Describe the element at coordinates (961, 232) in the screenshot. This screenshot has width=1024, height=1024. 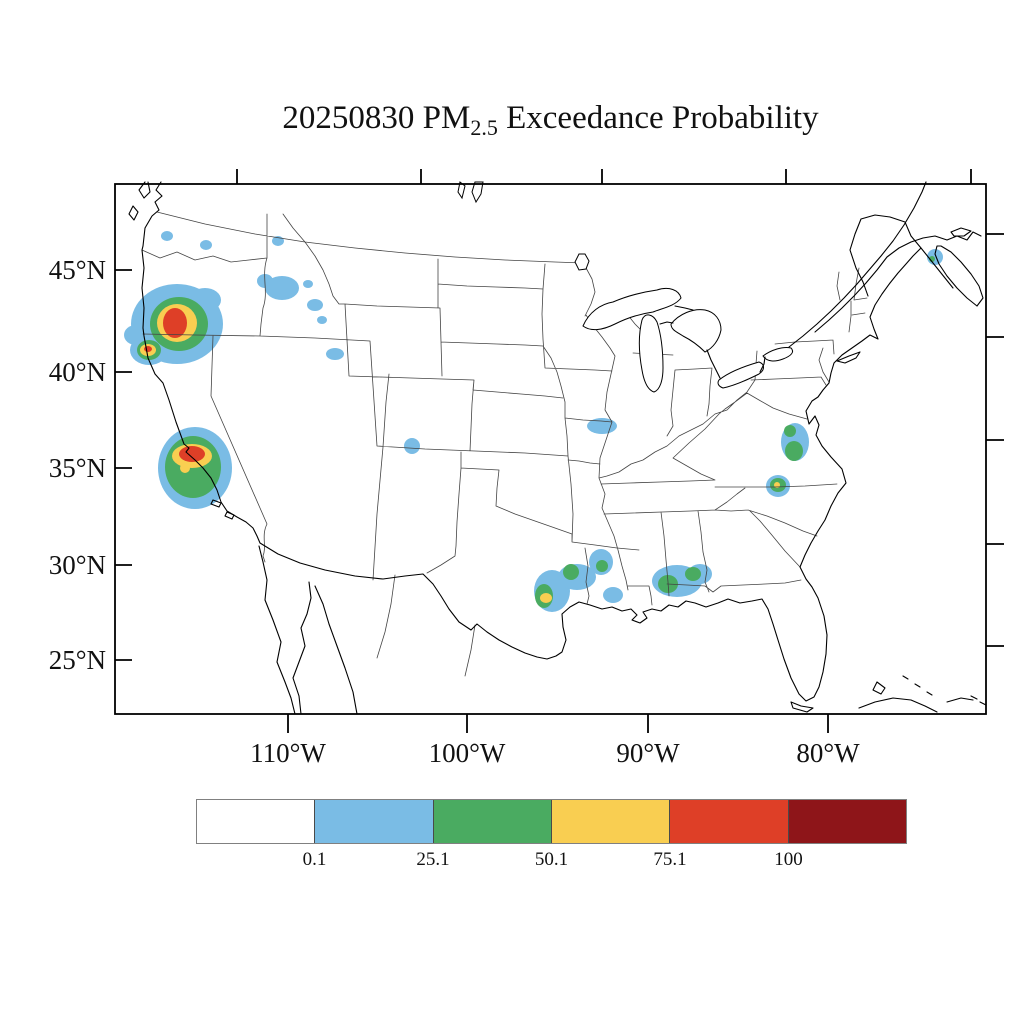
I see `prince-edward-island` at that location.